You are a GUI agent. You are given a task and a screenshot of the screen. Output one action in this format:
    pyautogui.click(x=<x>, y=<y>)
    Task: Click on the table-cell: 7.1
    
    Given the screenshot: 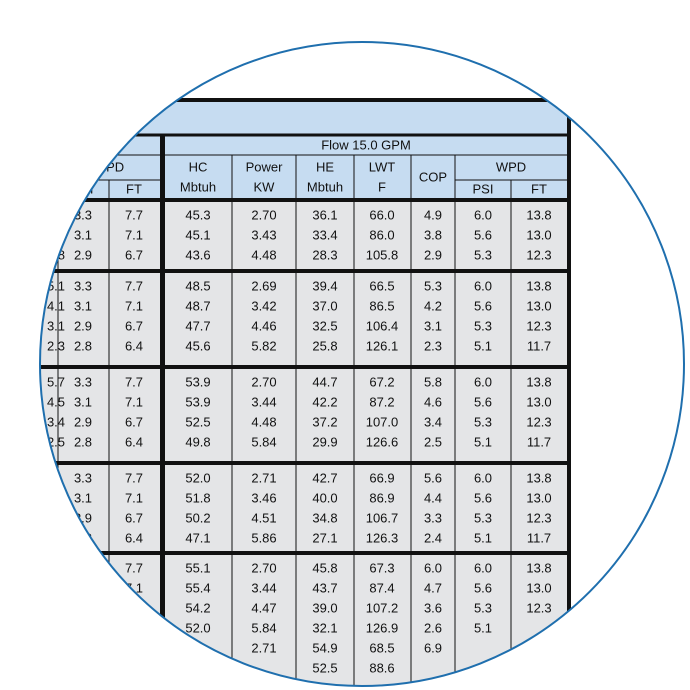 What is the action you would take?
    pyautogui.click(x=134, y=234)
    